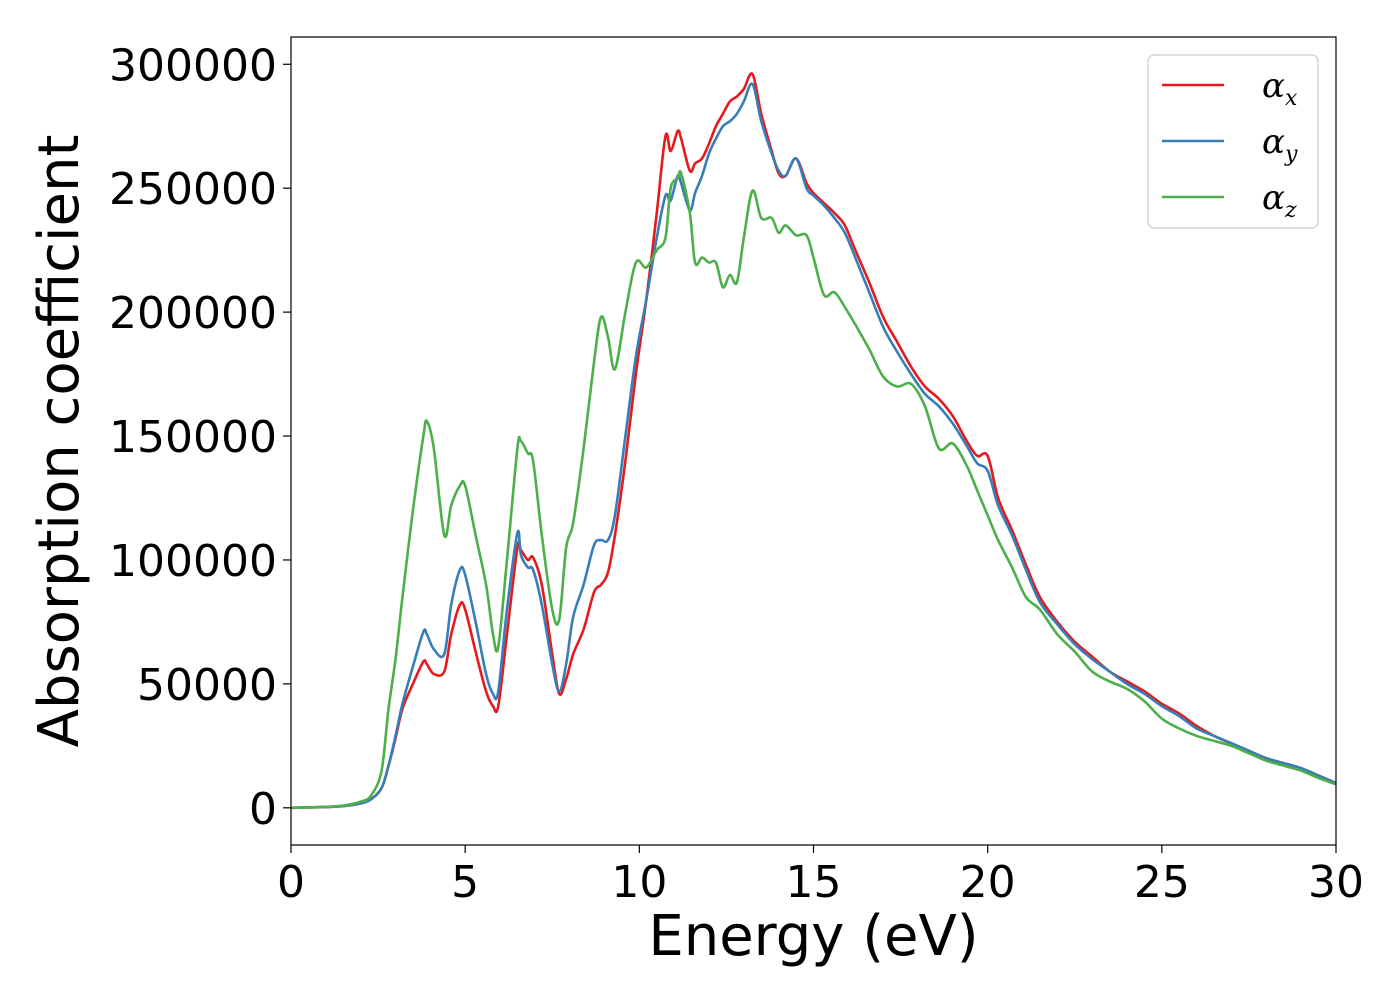 The image size is (1400, 1000). I want to click on y-axis-ticks: 0 50000 100000 150000 200000 250000 300000, so click(200, 437).